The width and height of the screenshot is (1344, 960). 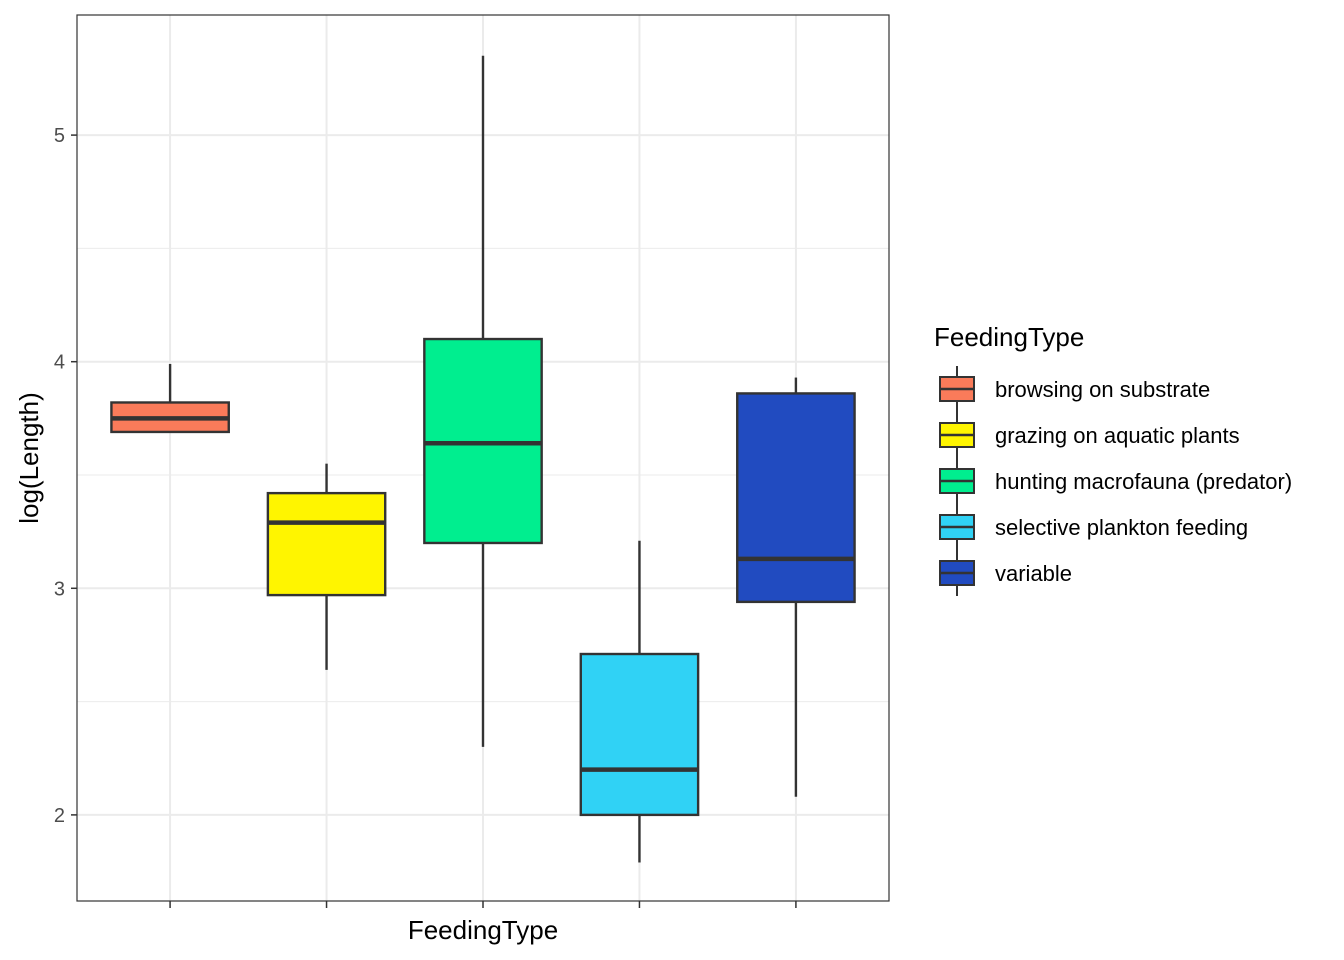 I want to click on legend-label: browsing on substrate, so click(x=1102, y=389).